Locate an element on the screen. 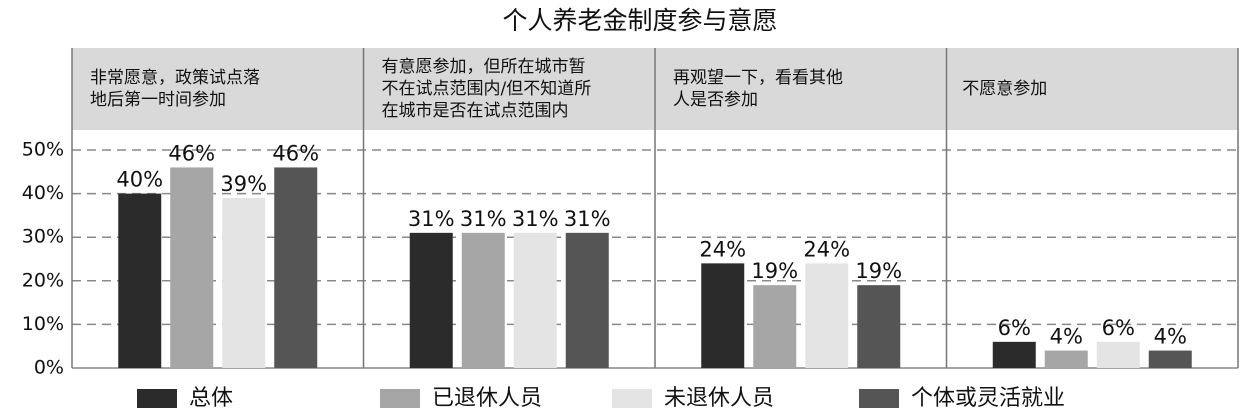 The height and width of the screenshot is (417, 1246). category-label: 再观望一下，看看其他人是否参加 is located at coordinates (758, 89).